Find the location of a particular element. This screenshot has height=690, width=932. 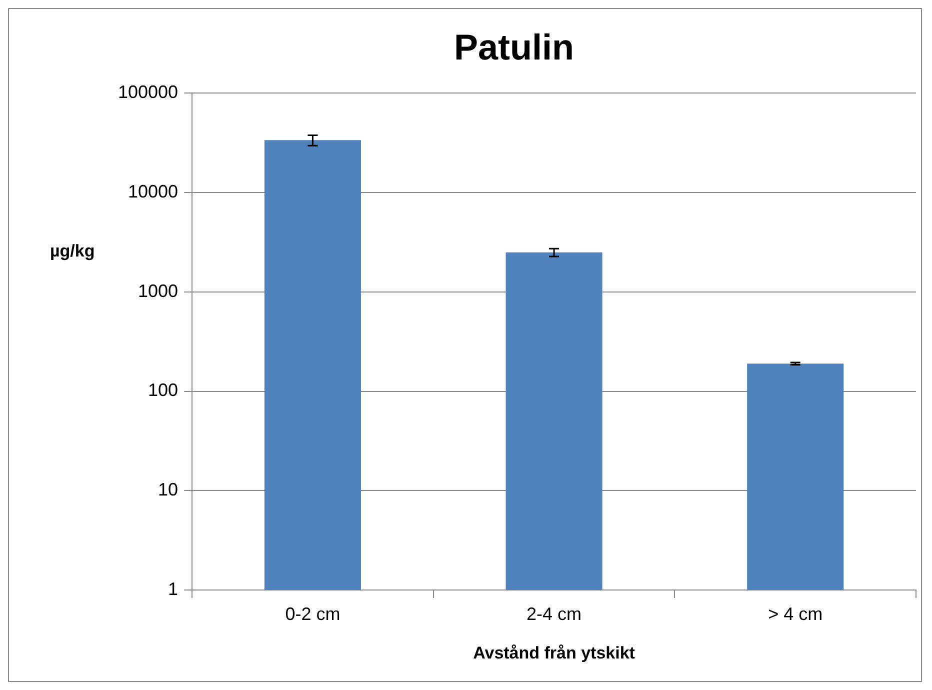

y-tick-label: 10 is located at coordinates (168, 490).